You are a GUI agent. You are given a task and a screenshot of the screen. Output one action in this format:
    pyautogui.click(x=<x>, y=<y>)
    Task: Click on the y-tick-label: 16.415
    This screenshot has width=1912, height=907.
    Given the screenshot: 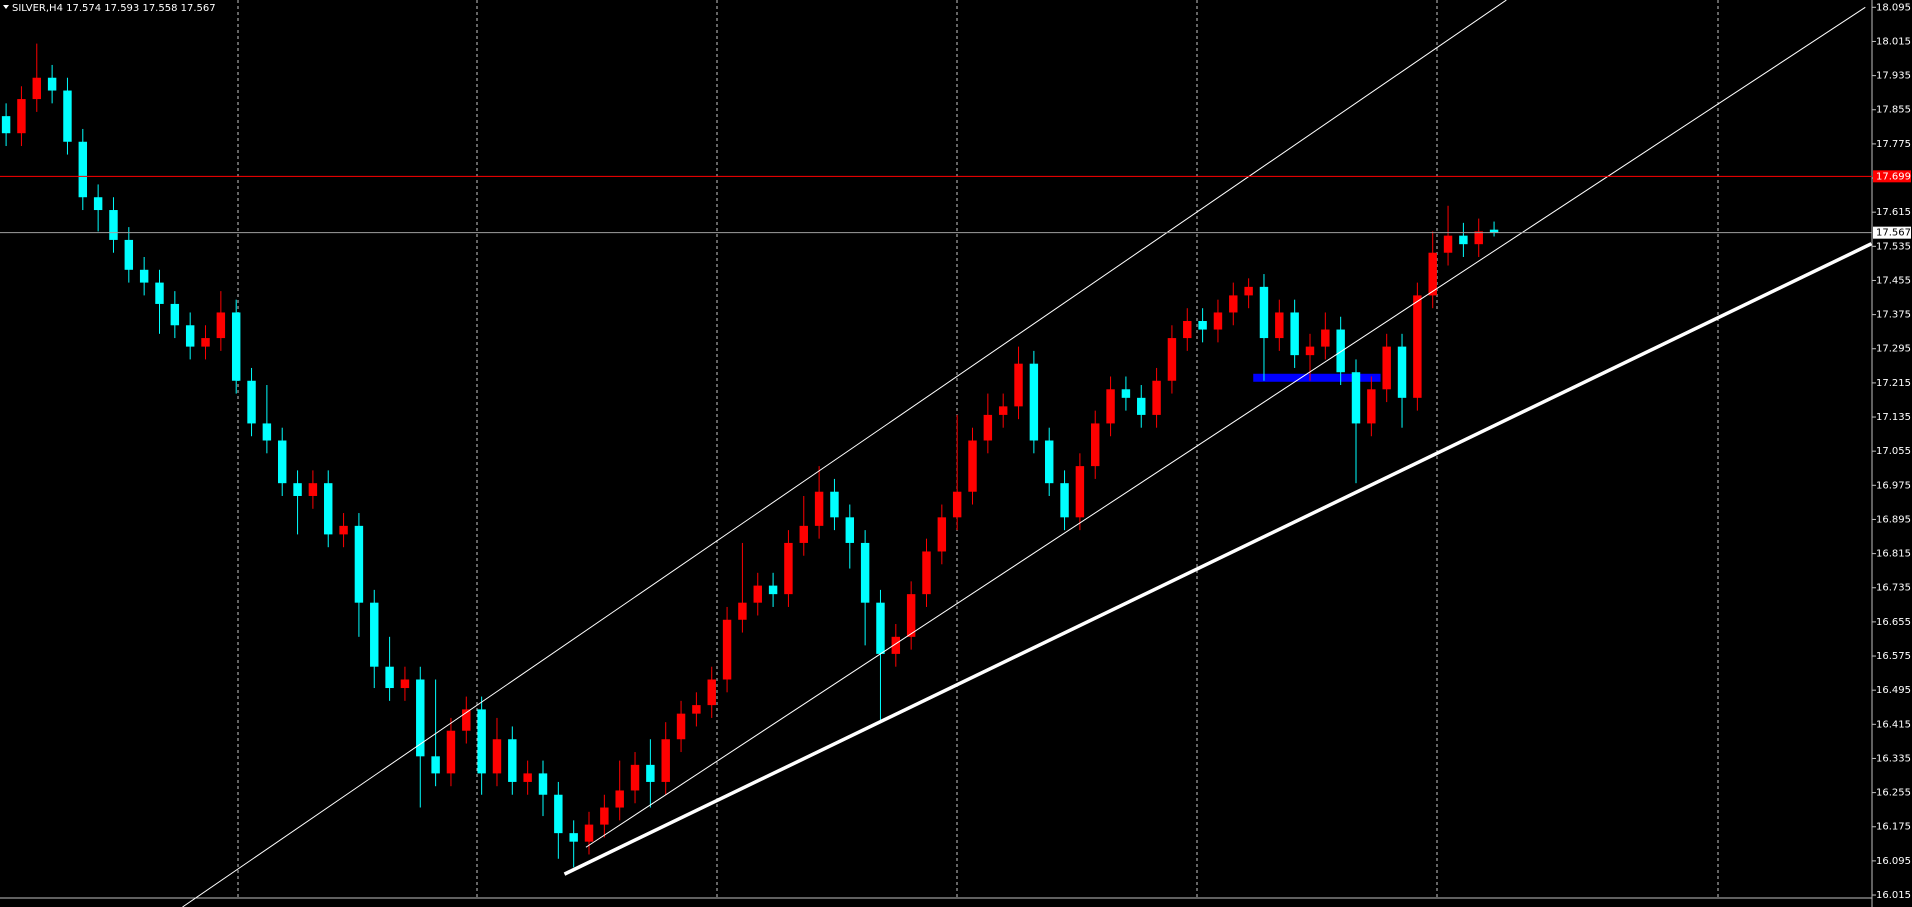 What is the action you would take?
    pyautogui.click(x=1893, y=724)
    